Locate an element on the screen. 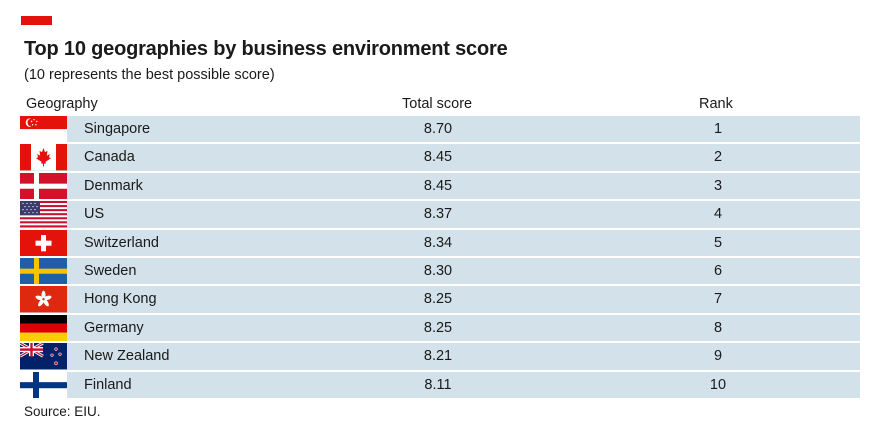 Image resolution: width=876 pixels, height=430 pixels. table-row: Hong Kong 8.25 7 is located at coordinates (440, 299).